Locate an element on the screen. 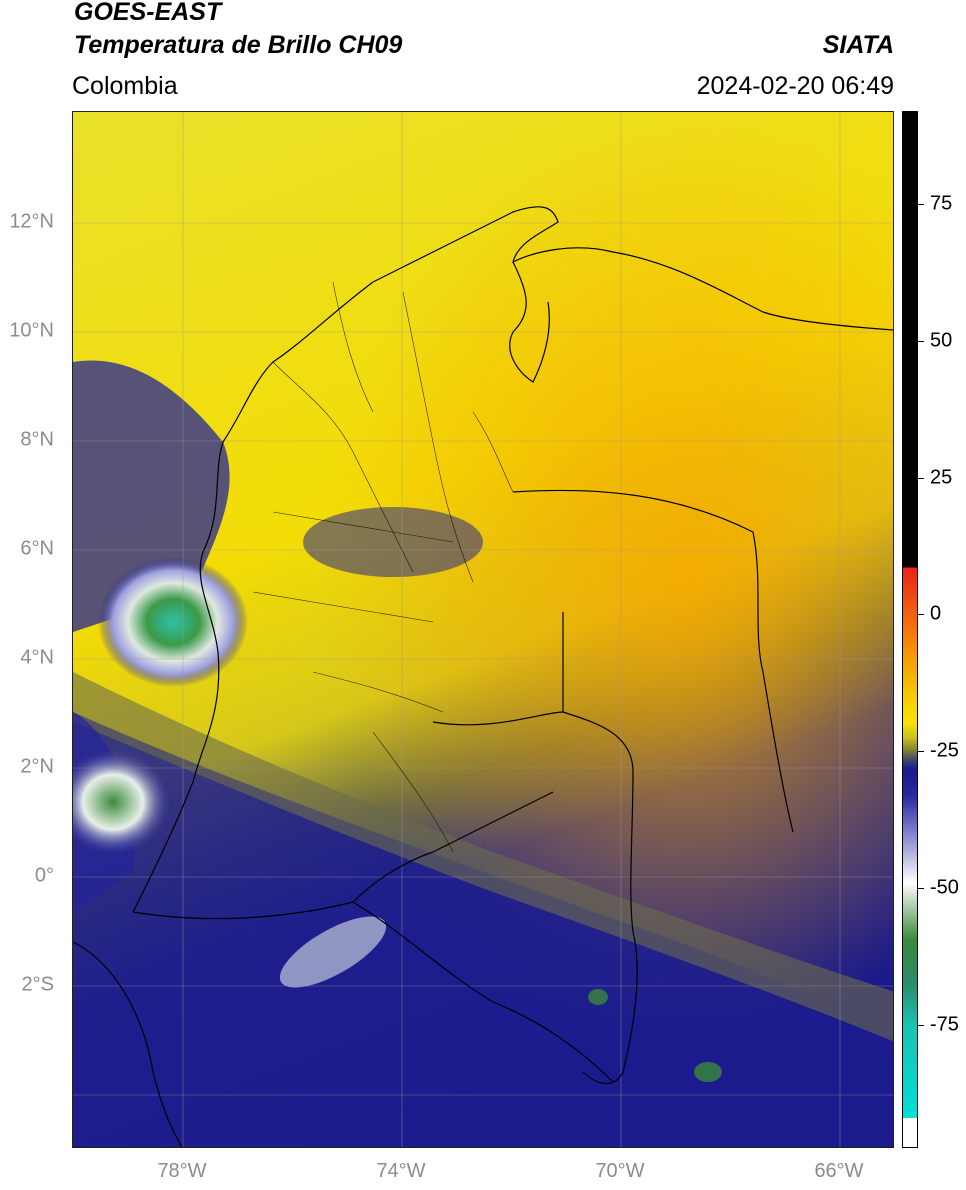 The height and width of the screenshot is (1190, 966). satellite-title: GOES-EAST is located at coordinates (148, 13).